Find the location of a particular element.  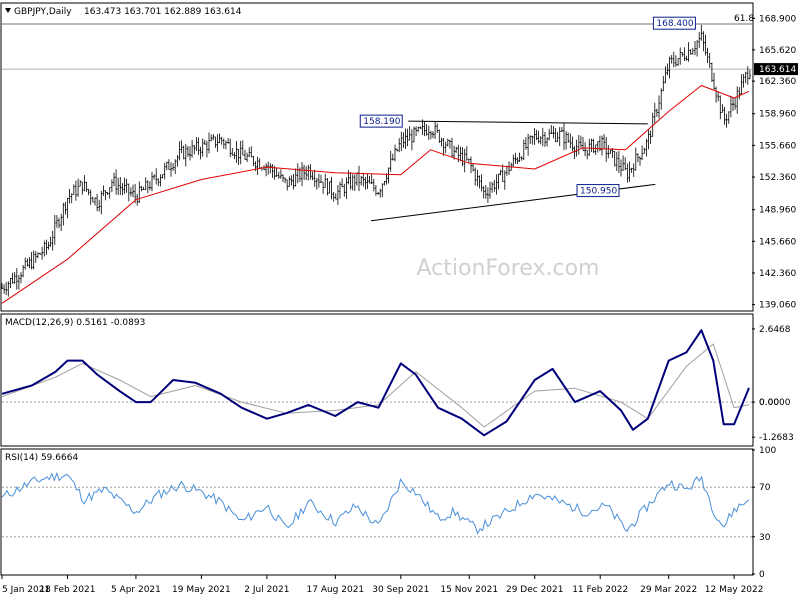

macd-signal-line is located at coordinates (375, 385).